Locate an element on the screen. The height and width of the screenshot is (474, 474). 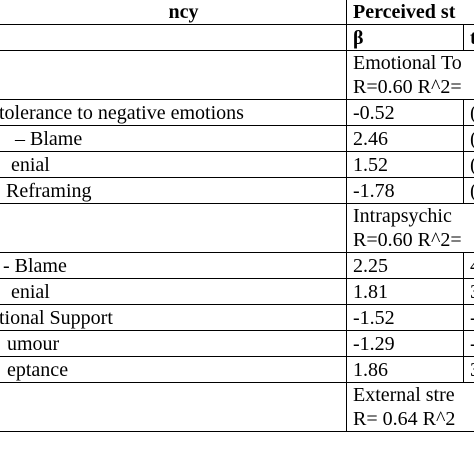
table-row: enial 1.81 3 is located at coordinates (237, 291).